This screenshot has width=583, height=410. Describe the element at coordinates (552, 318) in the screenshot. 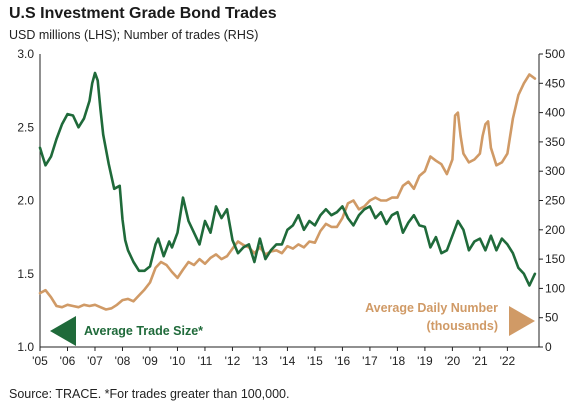

I see `right-axis-tick-label: 50` at that location.